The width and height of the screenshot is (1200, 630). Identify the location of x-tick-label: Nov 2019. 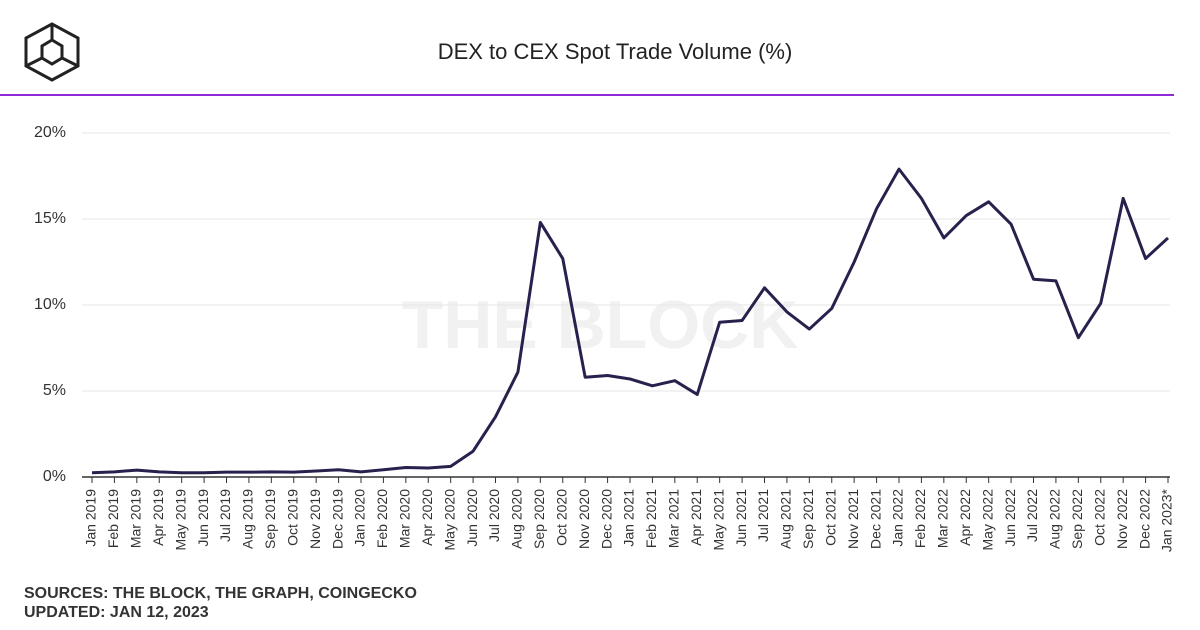
(315, 519).